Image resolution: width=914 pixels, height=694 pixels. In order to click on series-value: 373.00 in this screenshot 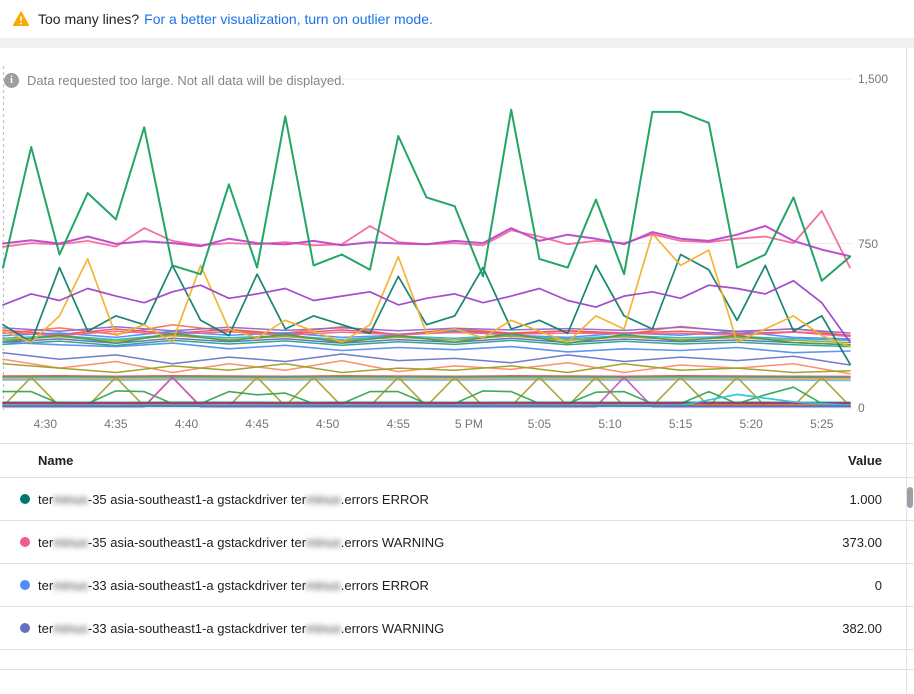, I will do `click(862, 542)`.